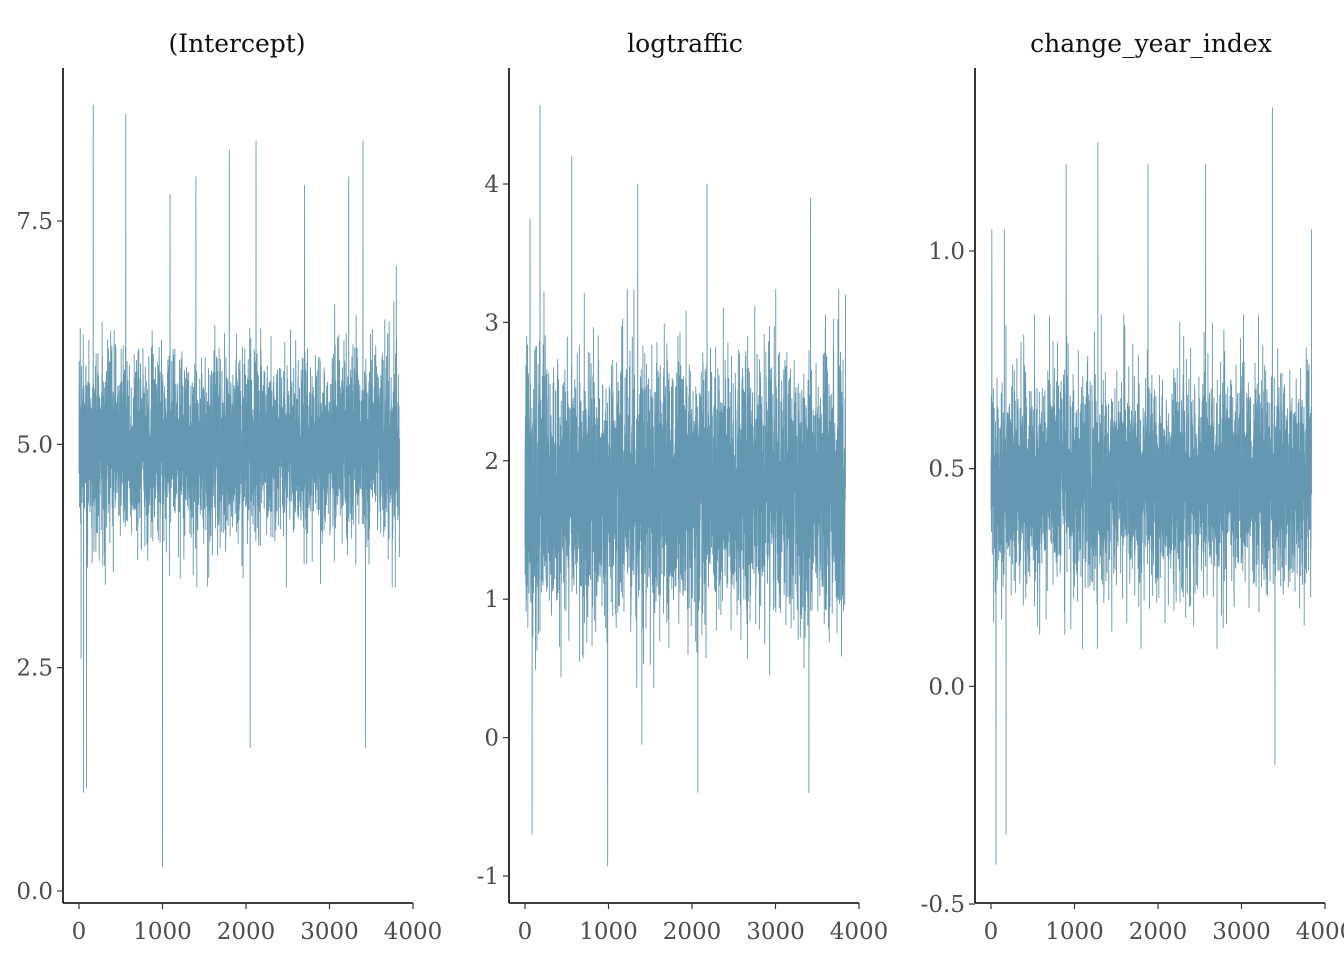  I want to click on y-tick-label: 3, so click(491, 323).